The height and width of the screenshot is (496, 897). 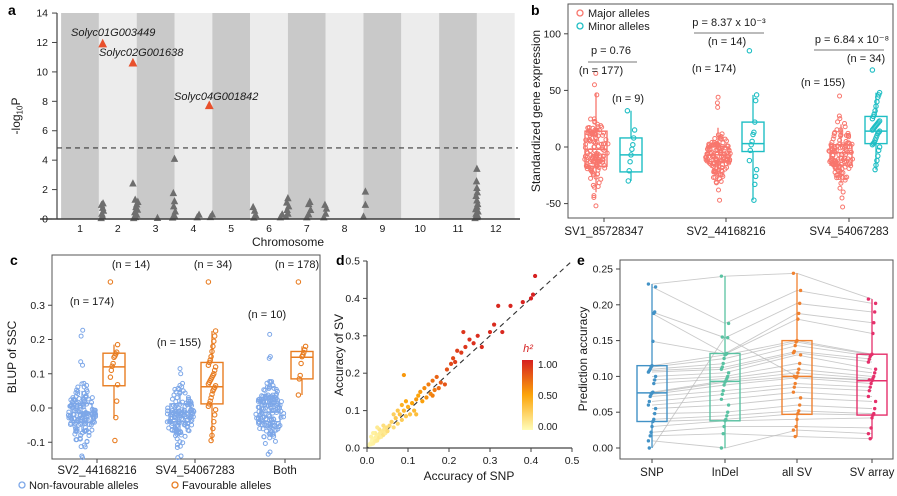 I want to click on p-value-label: p = 0.76, so click(x=611, y=51).